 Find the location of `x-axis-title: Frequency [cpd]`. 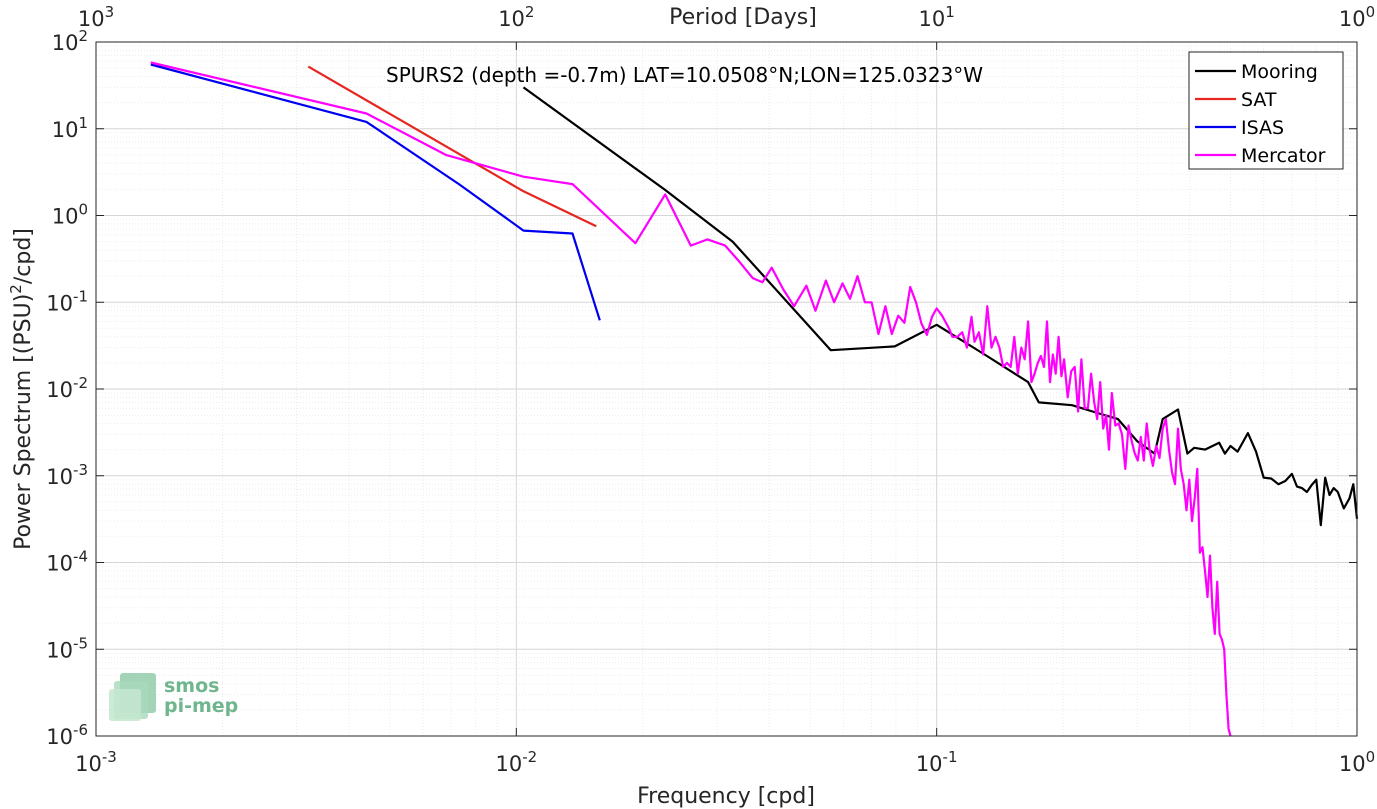

x-axis-title: Frequency [cpd] is located at coordinates (726, 796).